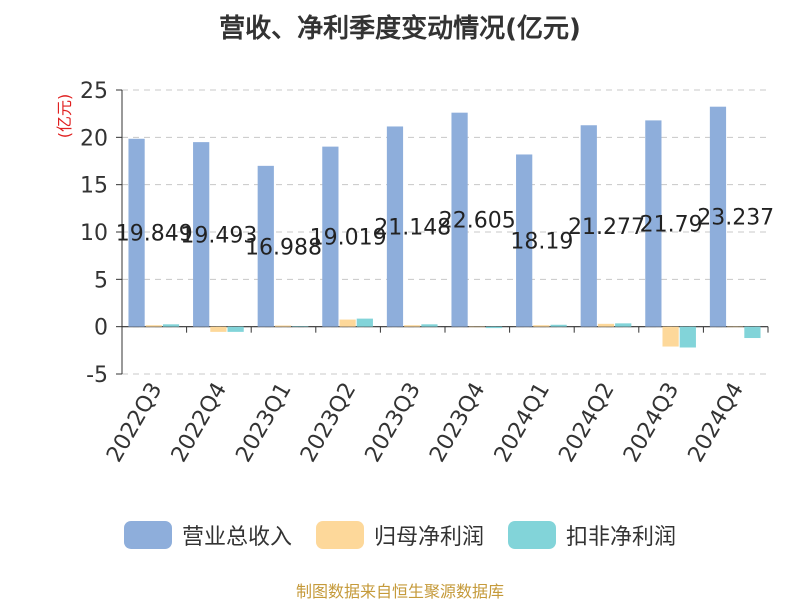 Image resolution: width=800 pixels, height=602 pixels. What do you see at coordinates (541, 242) in the screenshot?
I see `data-label: 18.19` at bounding box center [541, 242].